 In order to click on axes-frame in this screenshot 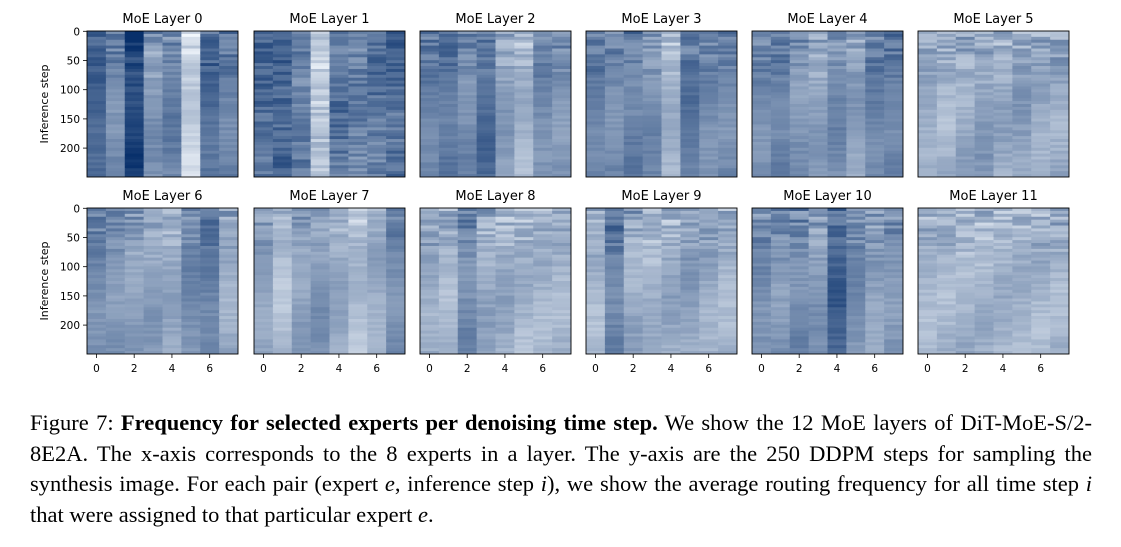, I will do `click(495, 281)`.